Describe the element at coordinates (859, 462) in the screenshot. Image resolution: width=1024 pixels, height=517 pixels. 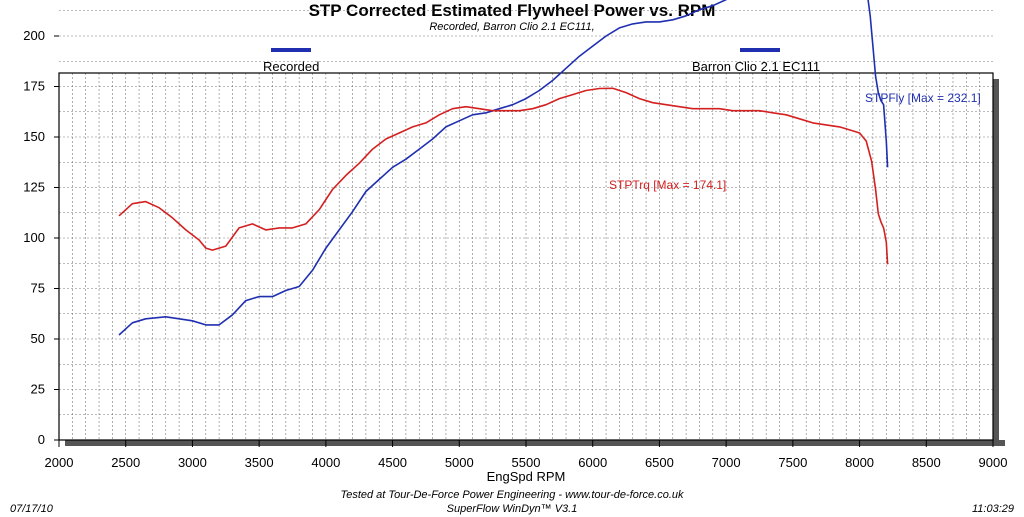
I see `x-tick-label: 8000` at that location.